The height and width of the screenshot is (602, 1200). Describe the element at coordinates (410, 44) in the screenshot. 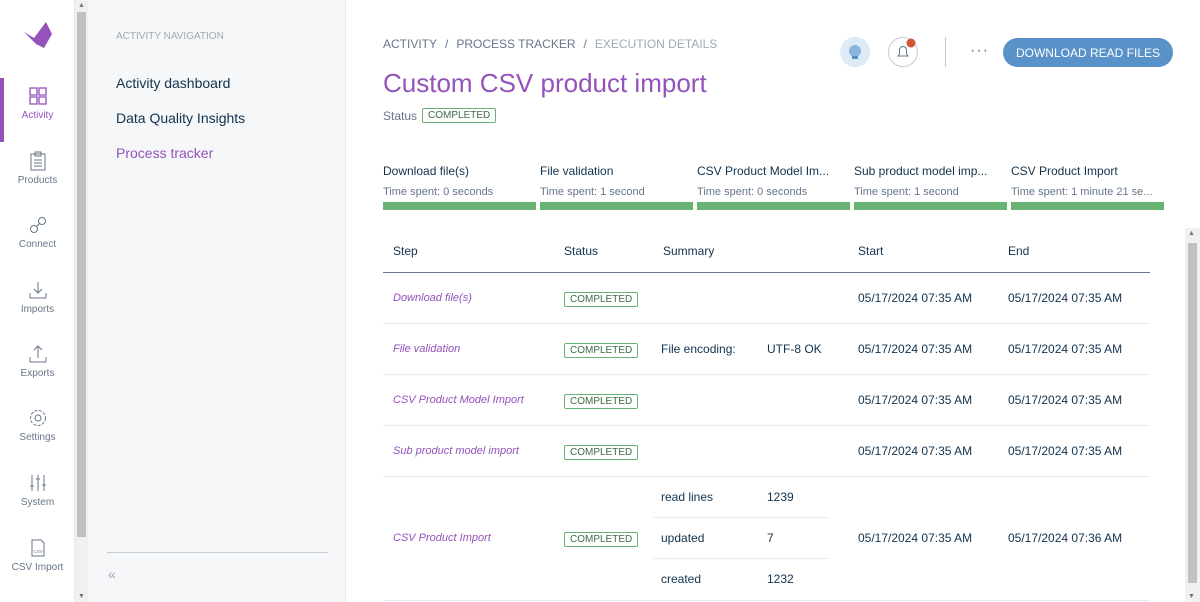

I see `breadcrumb-activity: ACTIVITY` at that location.